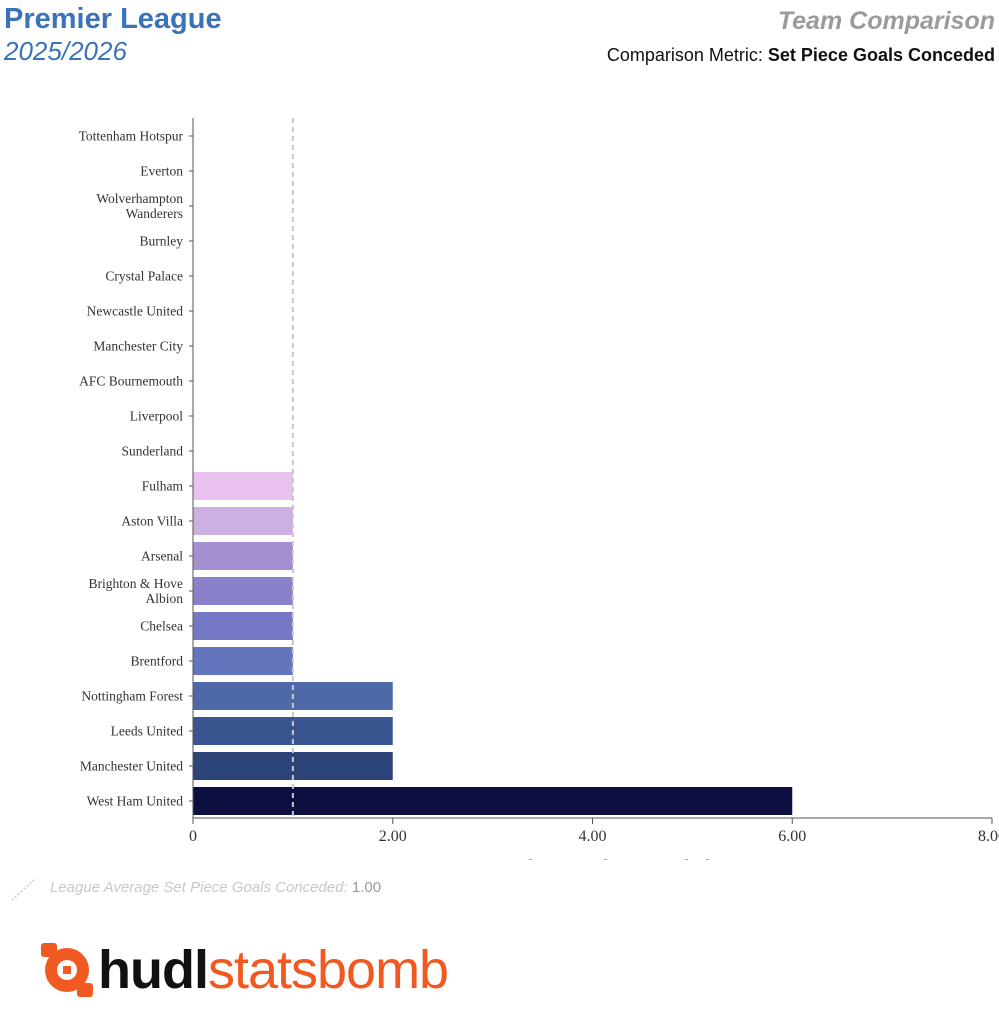 This screenshot has width=999, height=1024. What do you see at coordinates (881, 55) in the screenshot?
I see `metric-value: Set Piece Goals Conceded` at bounding box center [881, 55].